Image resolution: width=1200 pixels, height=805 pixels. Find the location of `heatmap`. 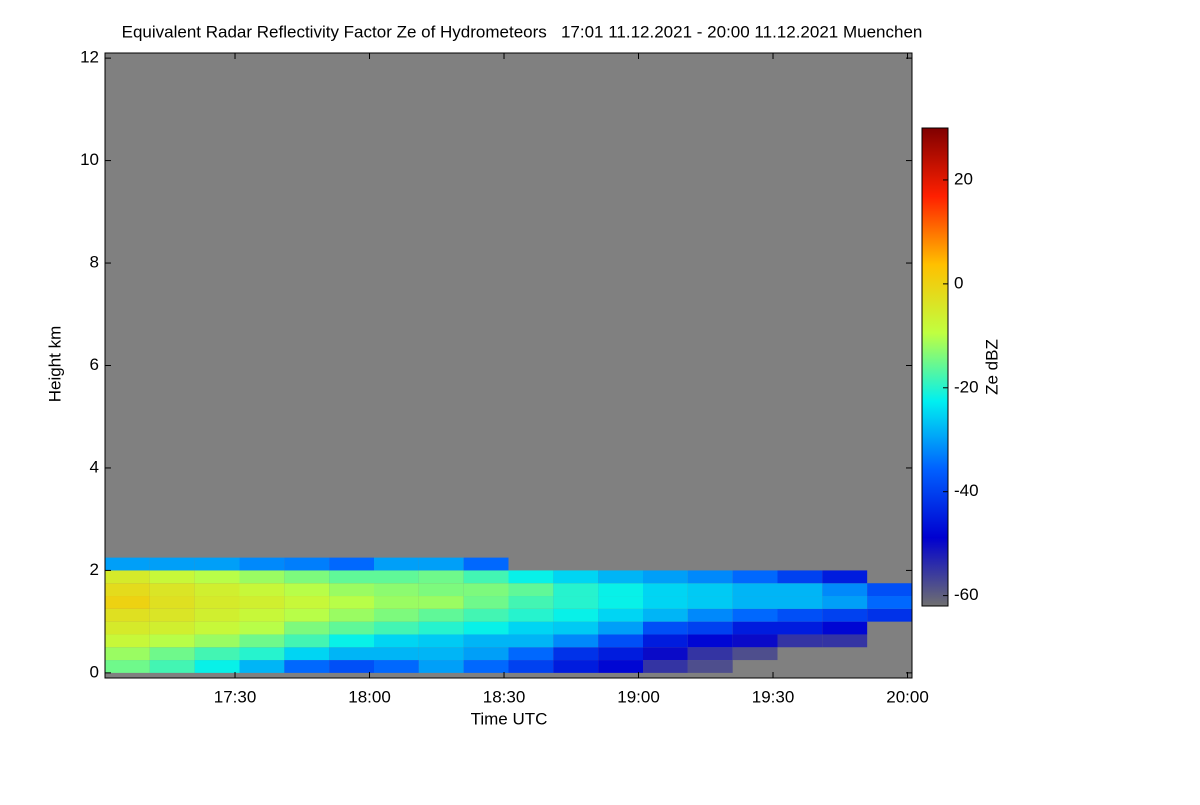

heatmap is located at coordinates (508, 615).